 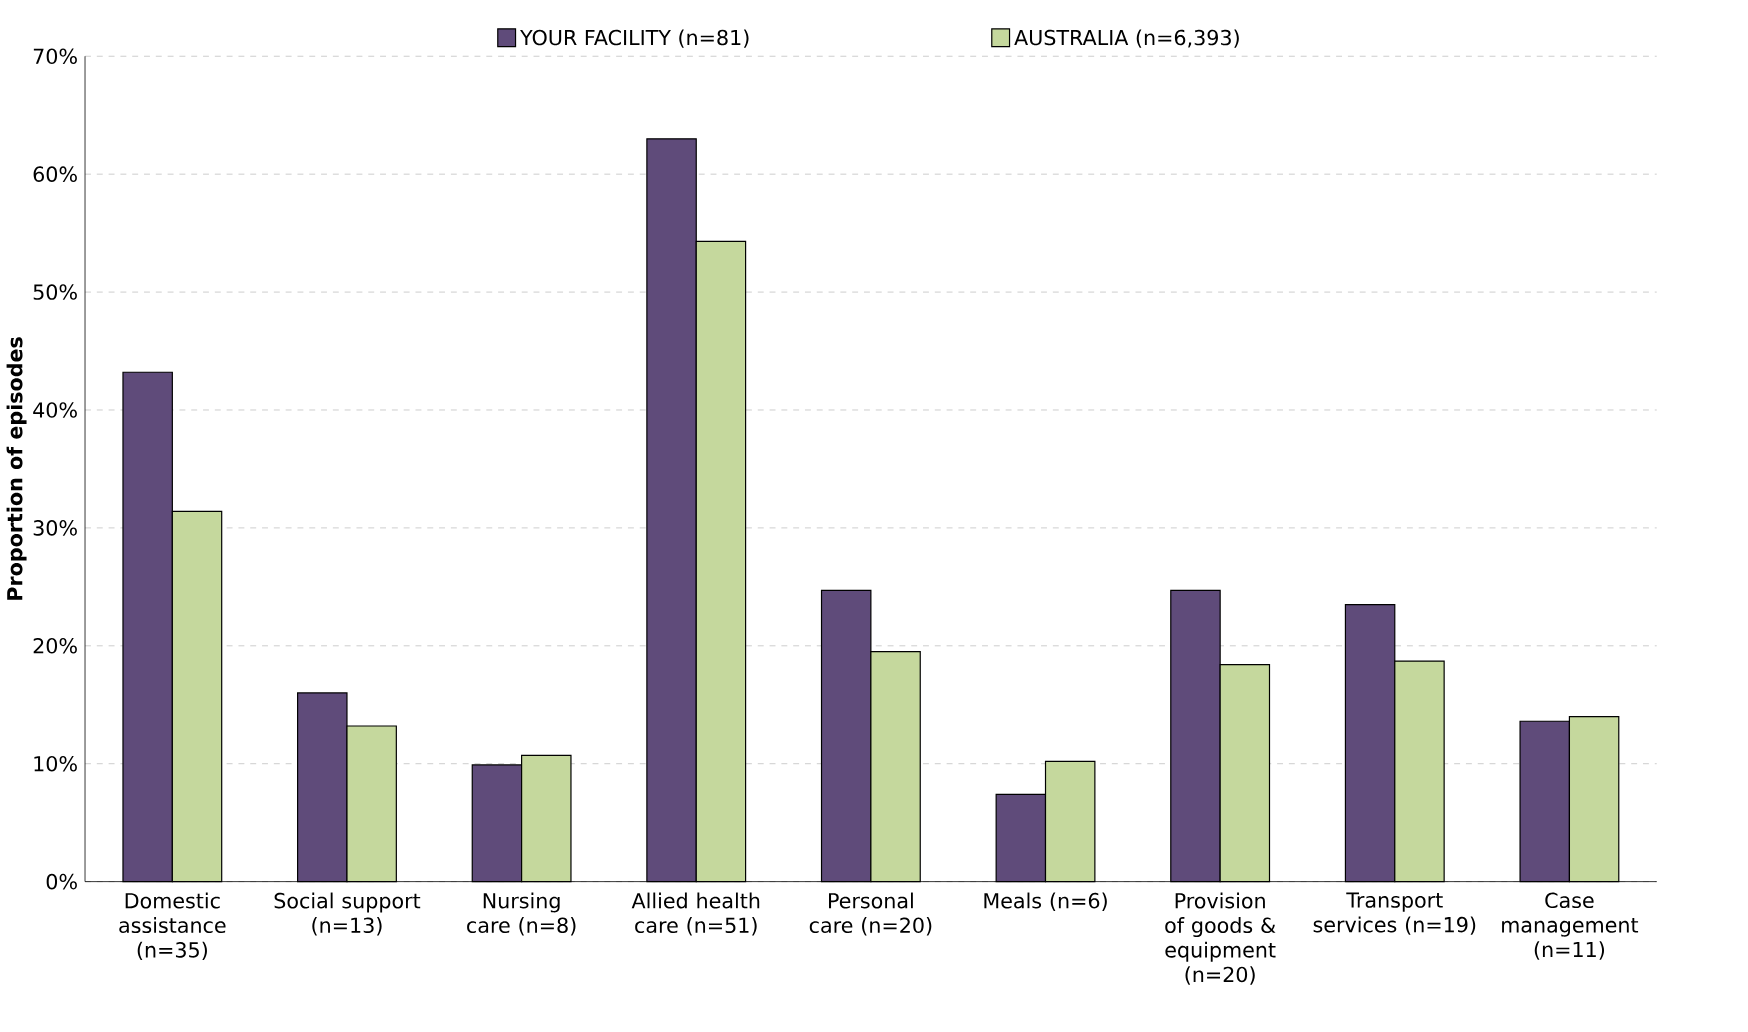 What do you see at coordinates (870, 914) in the screenshot?
I see `x-tick-label: Personal care (n=20)` at bounding box center [870, 914].